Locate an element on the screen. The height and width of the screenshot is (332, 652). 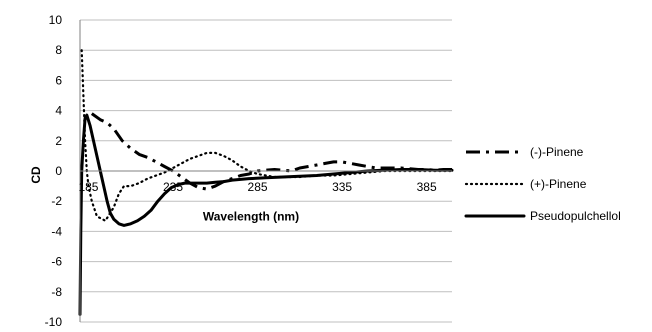
legend: (-)-Pinene (+)-Pinene Pseudopulchellol is located at coordinates (542, 184).